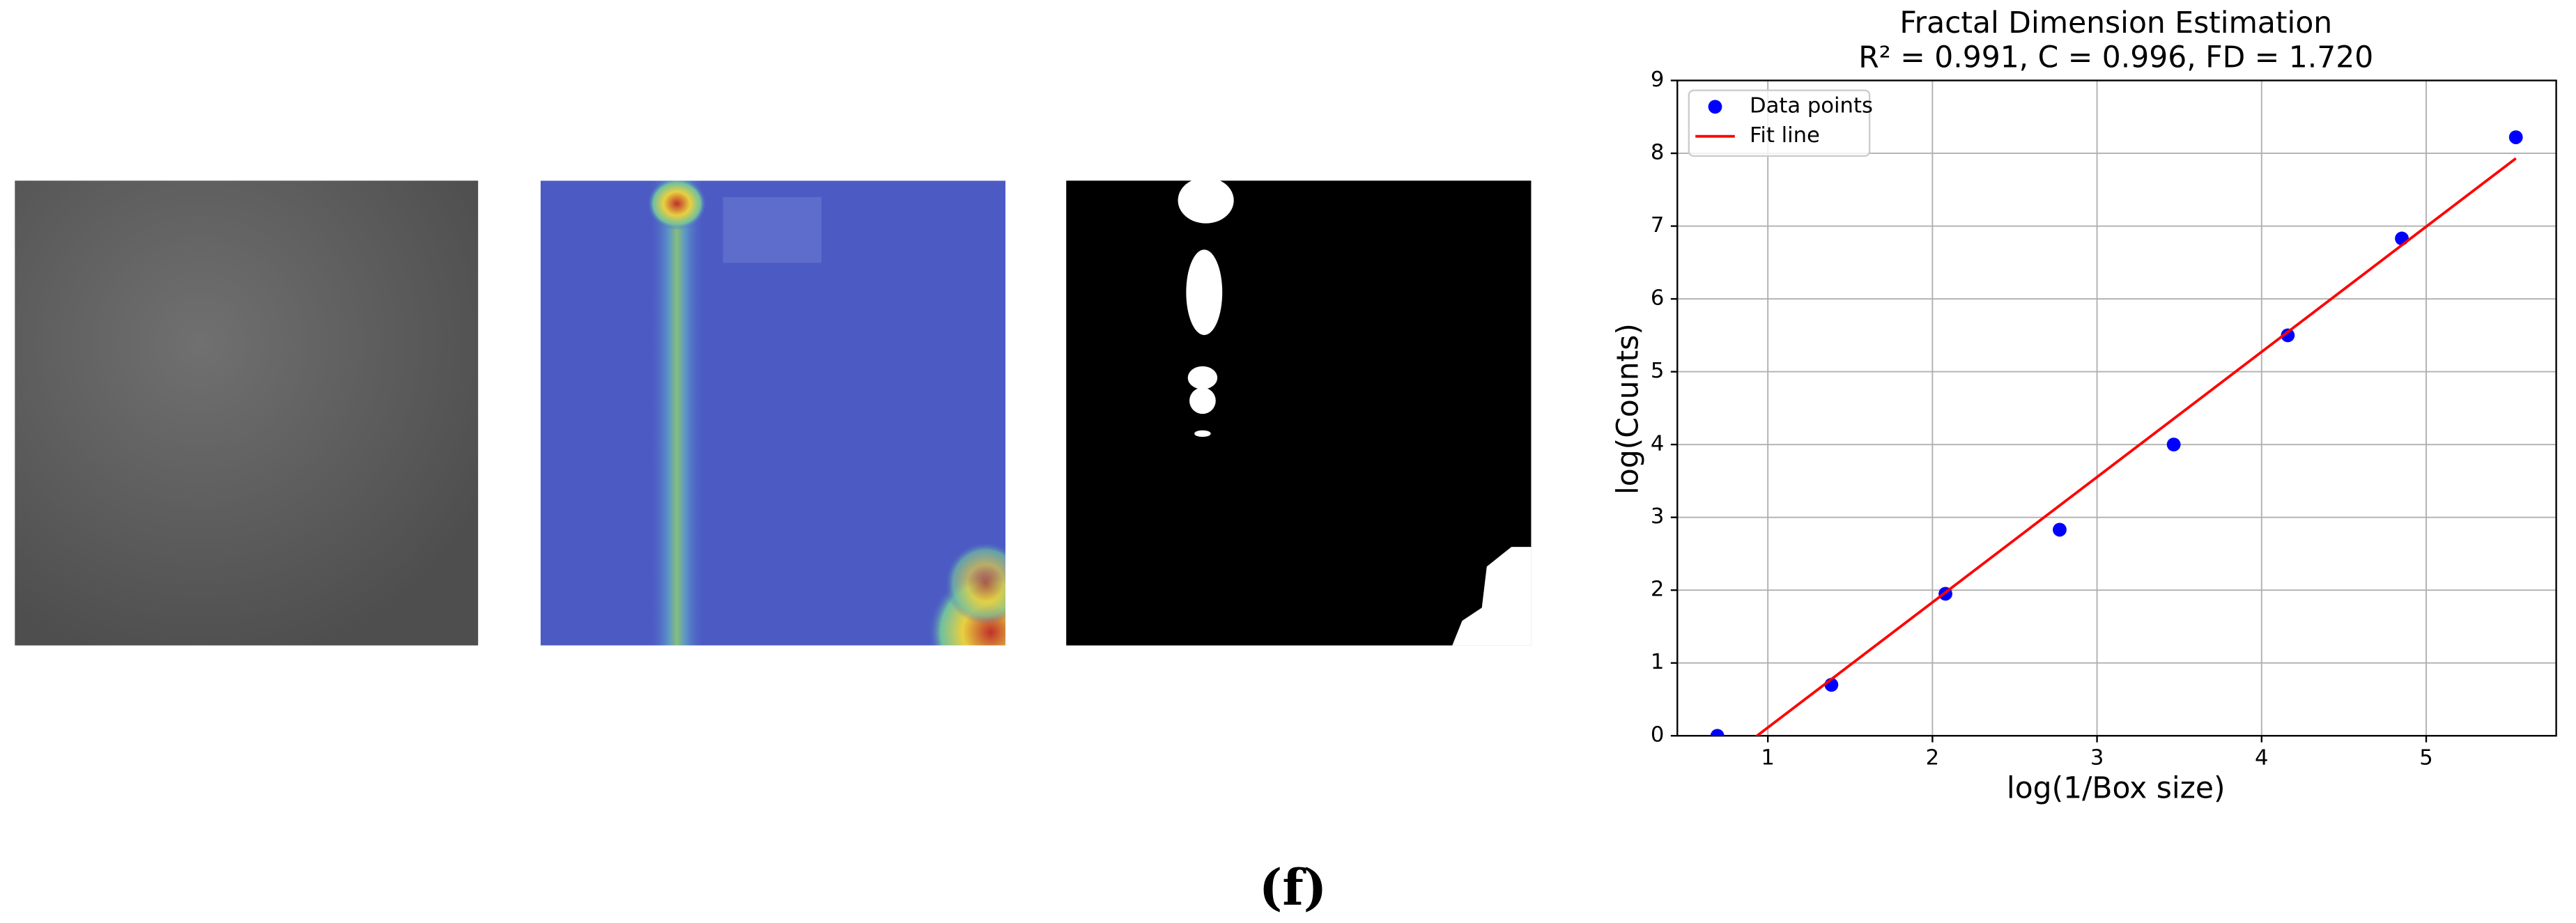  Describe the element at coordinates (1658, 371) in the screenshot. I see `y-tick-label: 5` at that location.